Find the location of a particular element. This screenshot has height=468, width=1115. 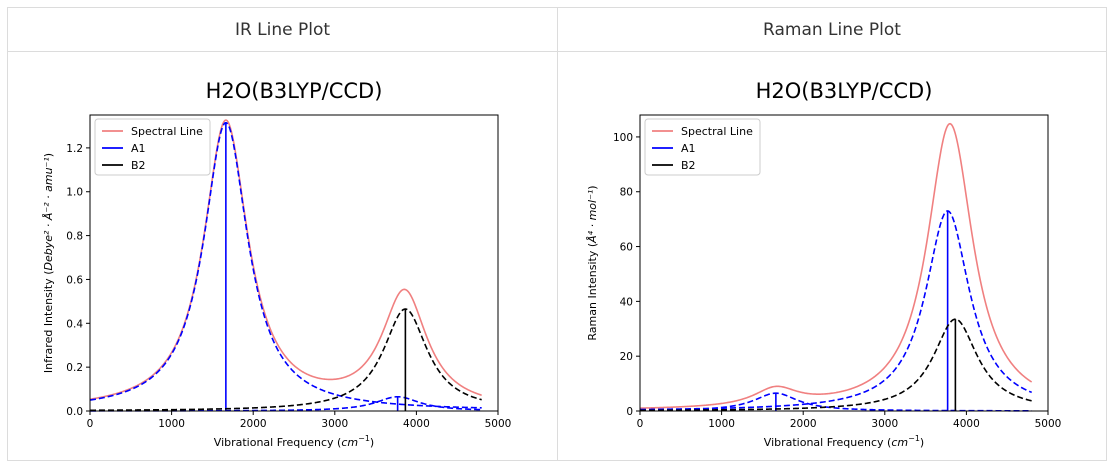

y-tick-label: 60 is located at coordinates (626, 248).